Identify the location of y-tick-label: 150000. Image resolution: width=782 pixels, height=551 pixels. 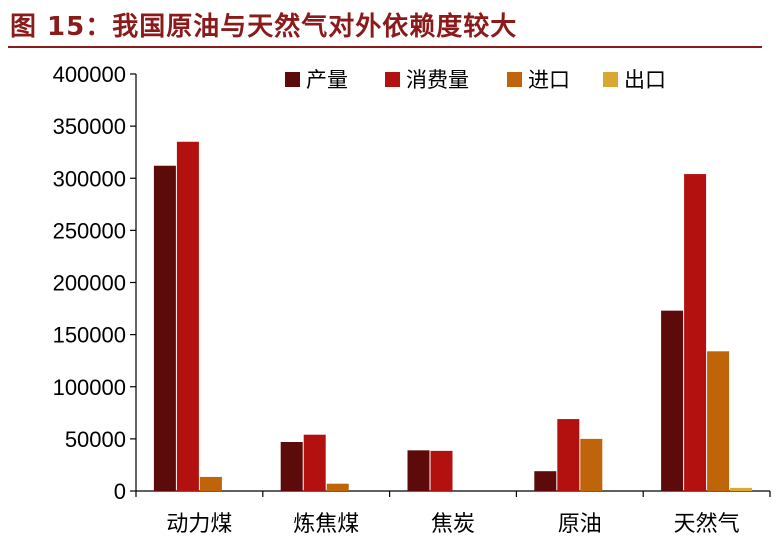
(89, 335).